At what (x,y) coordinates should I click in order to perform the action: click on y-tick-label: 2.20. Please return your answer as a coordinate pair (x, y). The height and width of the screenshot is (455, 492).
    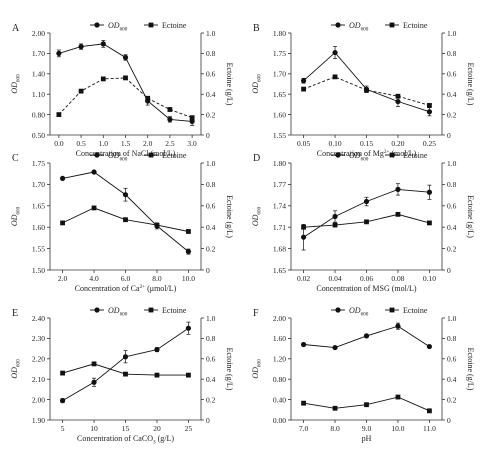
    Looking at the image, I should click on (38, 359).